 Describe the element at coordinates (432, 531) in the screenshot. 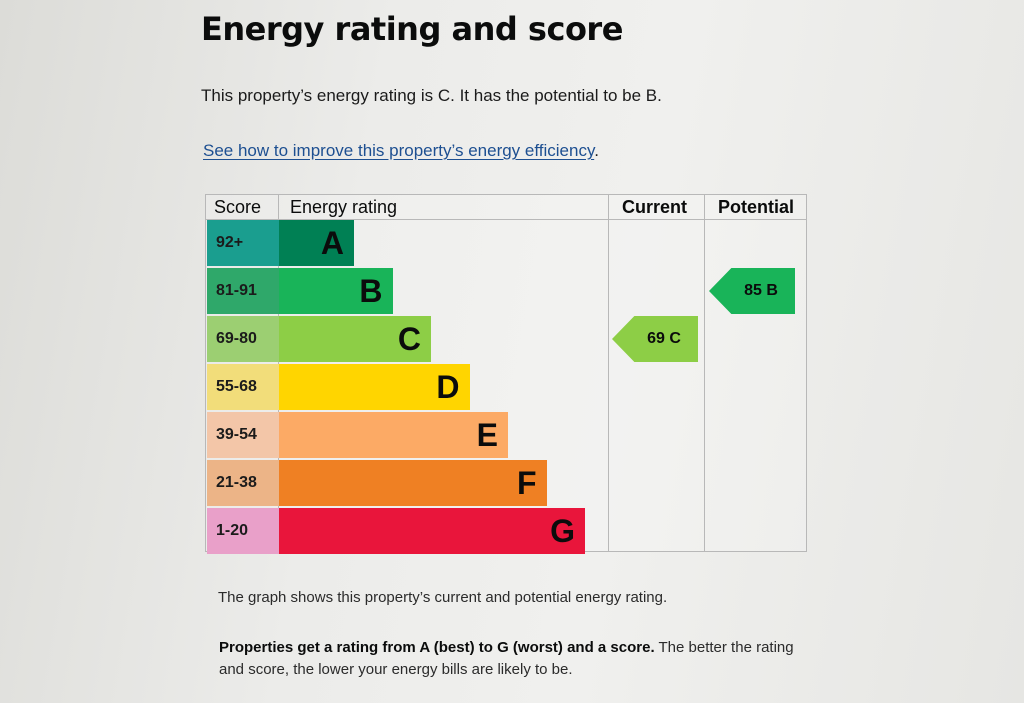

I see `rating-band-g: G` at that location.